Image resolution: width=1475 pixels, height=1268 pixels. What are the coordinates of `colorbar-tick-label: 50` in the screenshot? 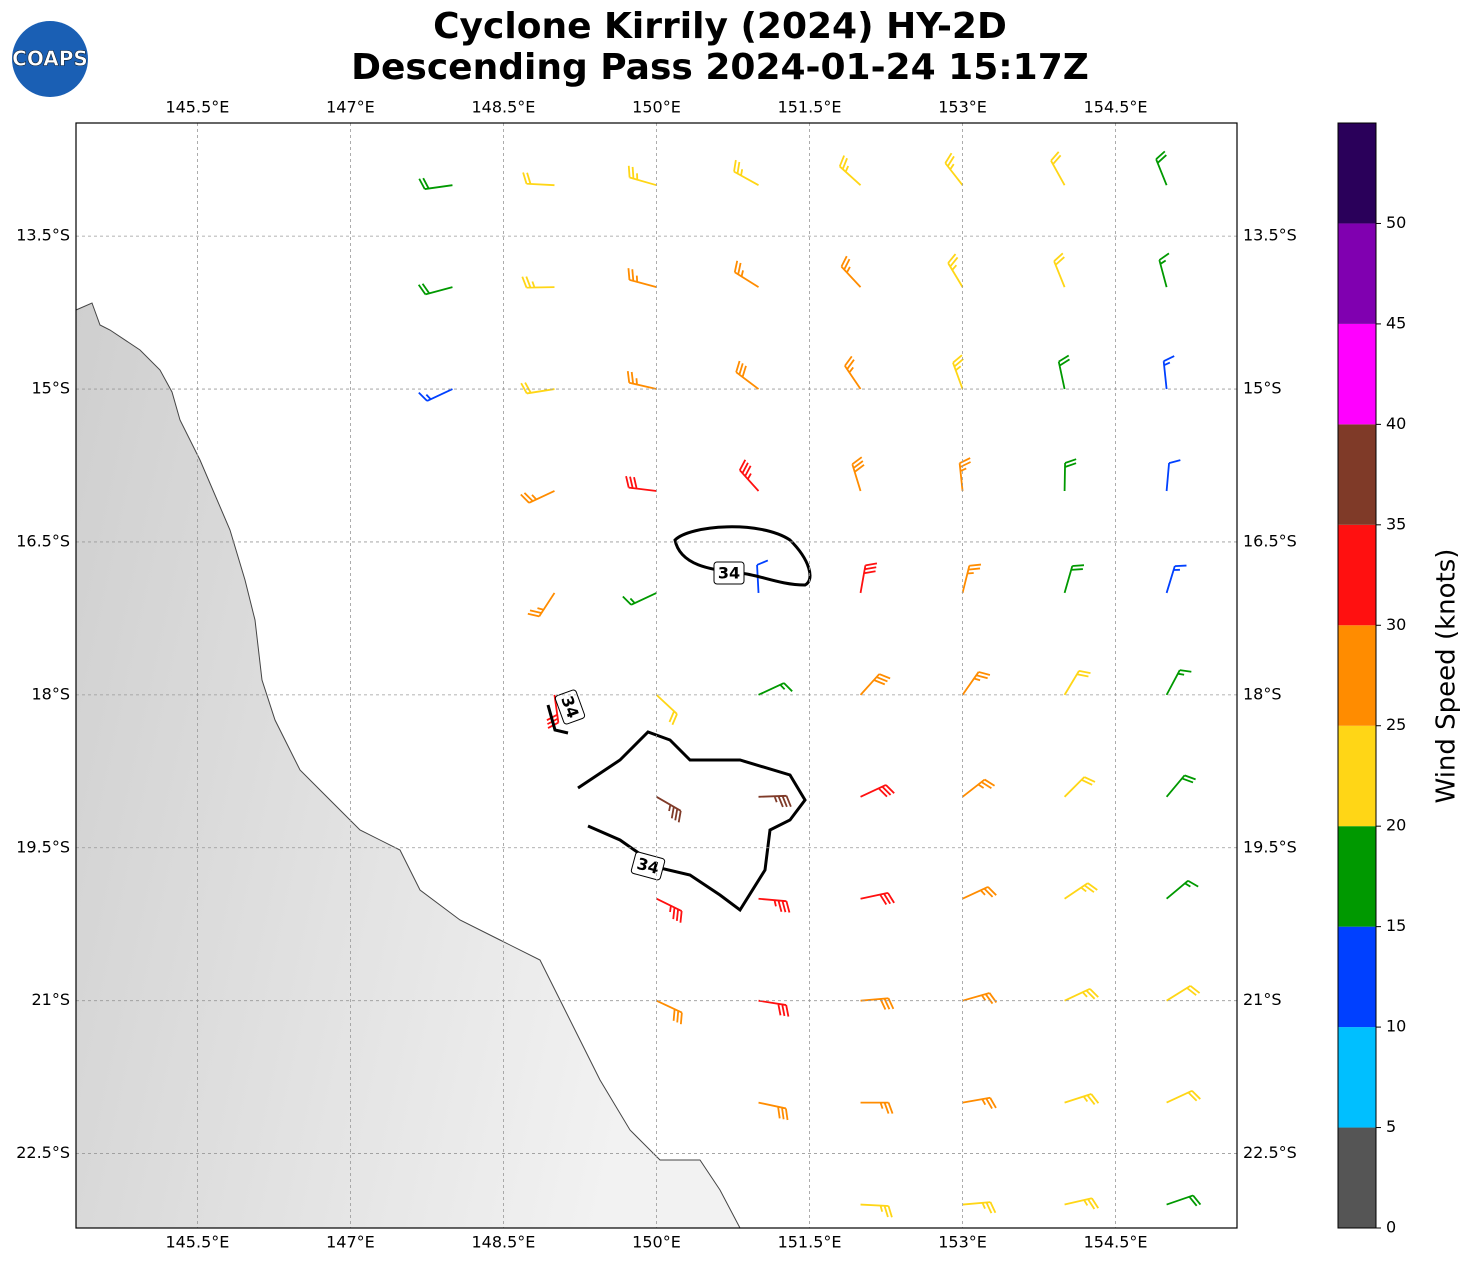 It's located at (1396, 222).